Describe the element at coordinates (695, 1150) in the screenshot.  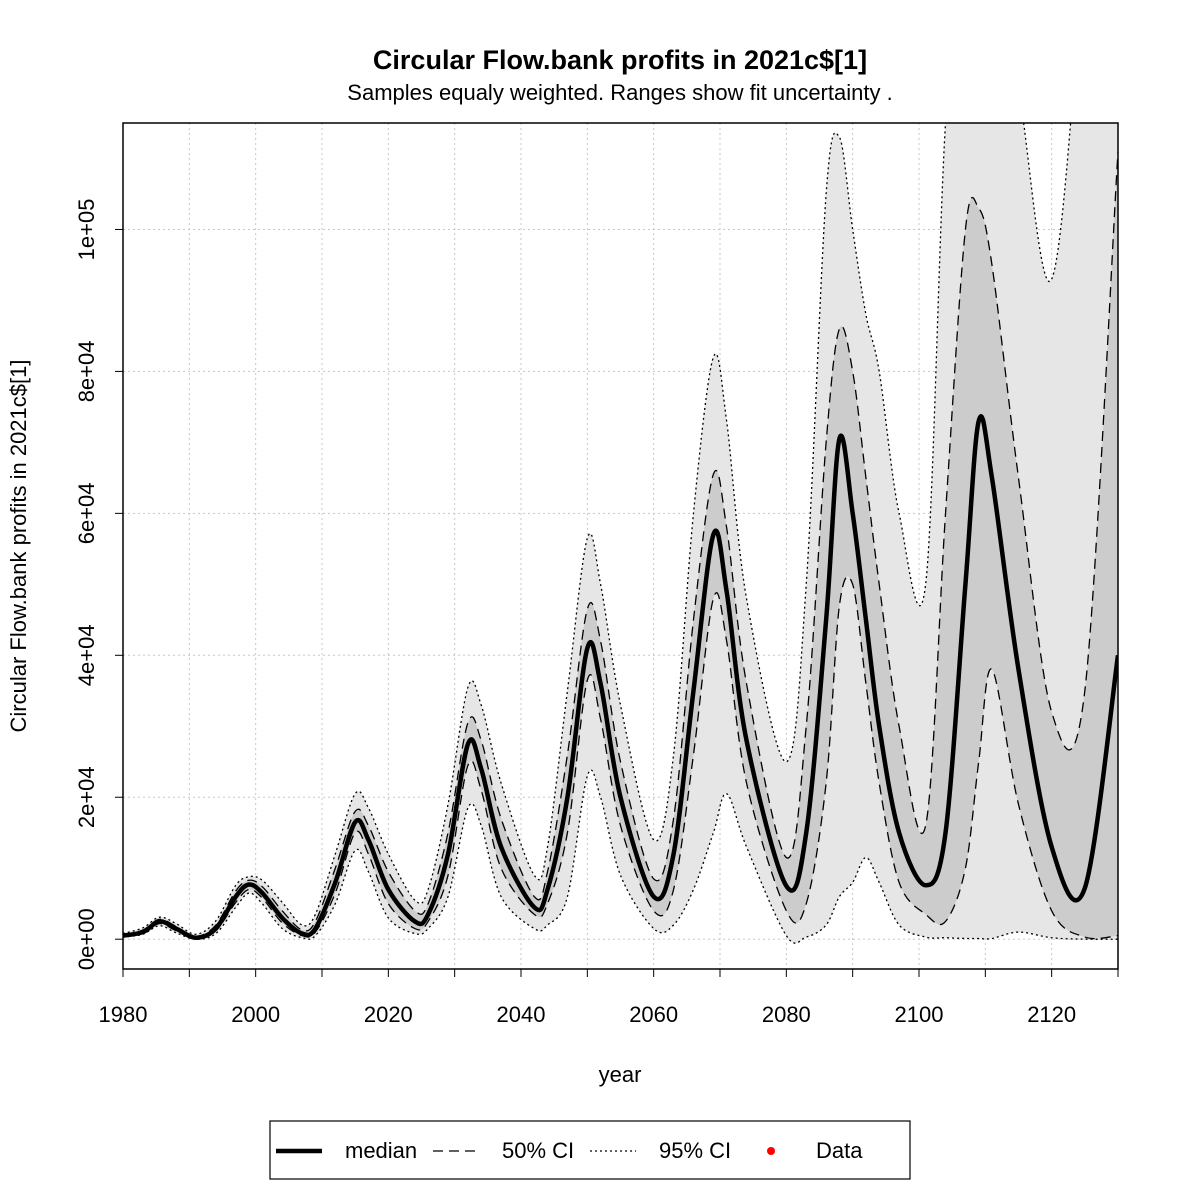
I see `legend-label: 95% CI` at that location.